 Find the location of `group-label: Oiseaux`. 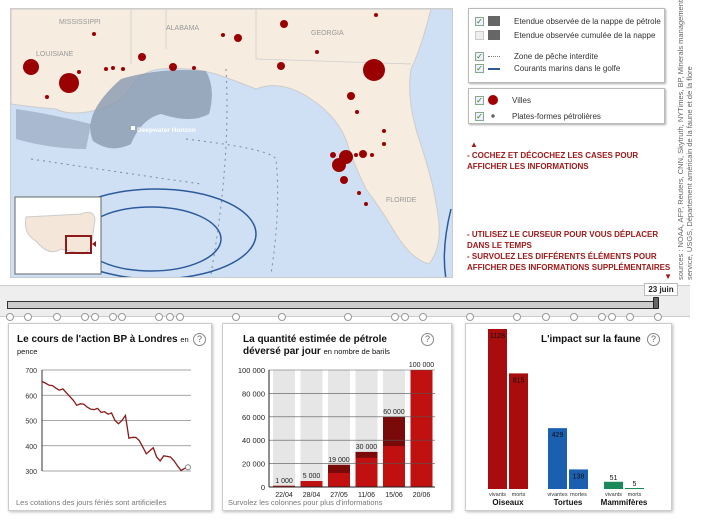

group-label: Oiseaux is located at coordinates (508, 502).